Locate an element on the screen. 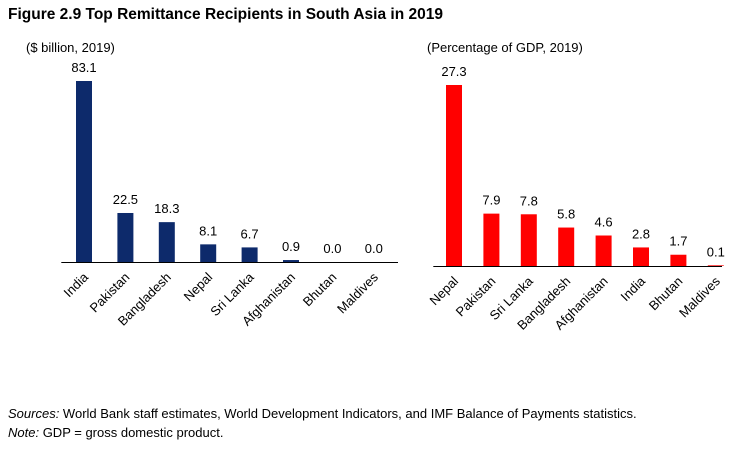 This screenshot has height=450, width=750. value-label-afghanistan: 0.9 is located at coordinates (291, 246).